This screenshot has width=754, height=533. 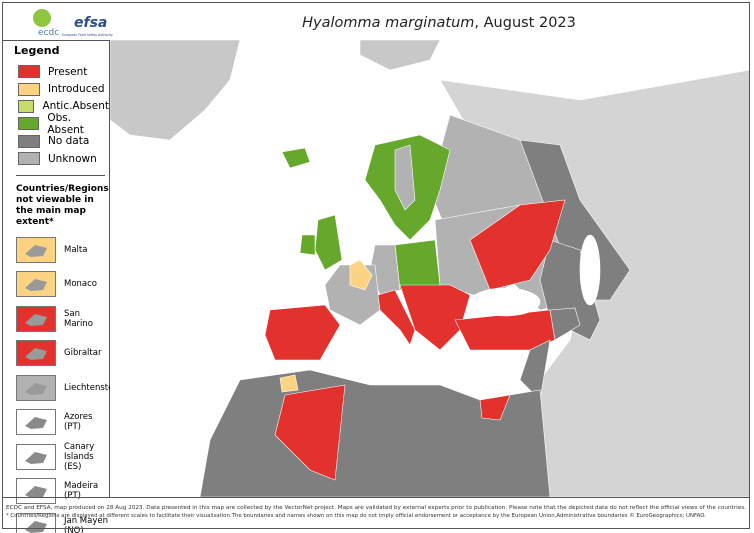 I want to click on legend-item: Introduced, so click(x=63, y=88).